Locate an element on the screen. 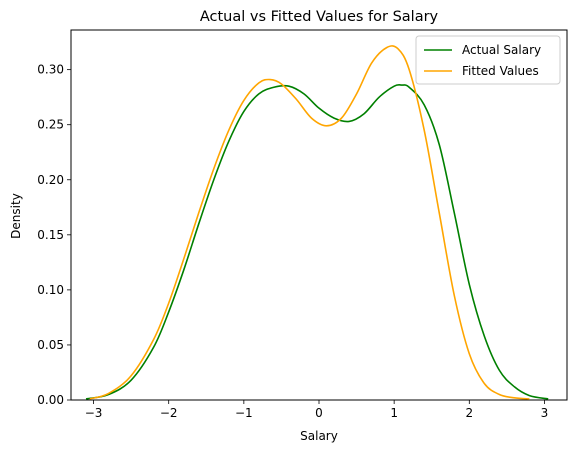  x-axis-label: Salary is located at coordinates (319, 436).